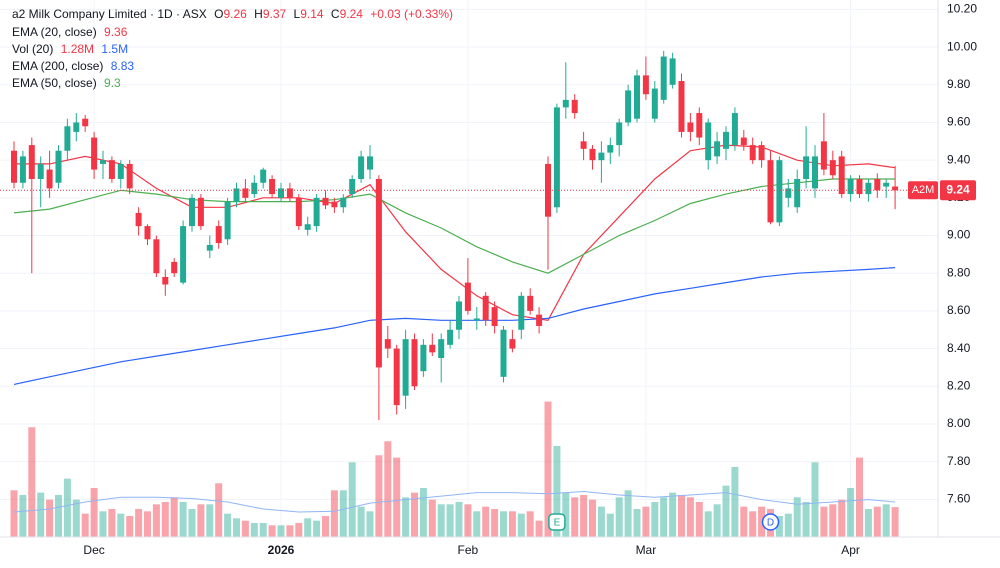  What do you see at coordinates (54, 32) in the screenshot?
I see `legend-name: EMA (20, close)` at bounding box center [54, 32].